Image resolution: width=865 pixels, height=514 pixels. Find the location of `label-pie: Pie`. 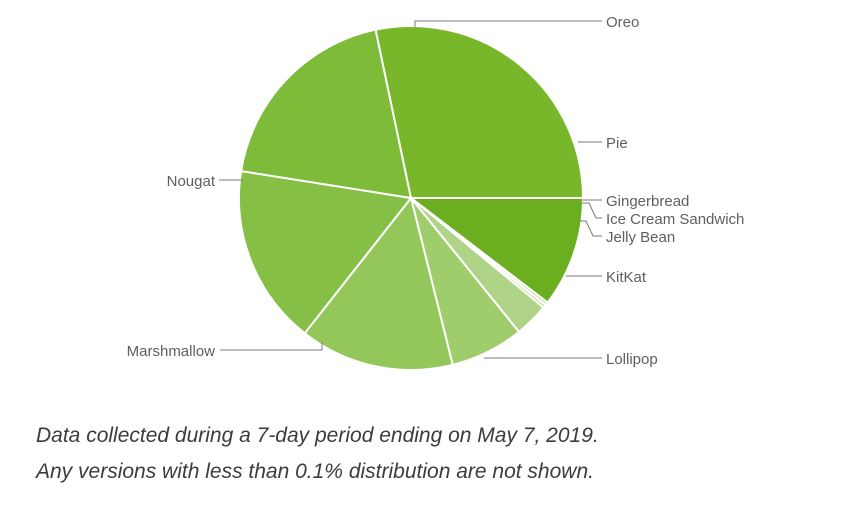

label-pie: Pie is located at coordinates (617, 143).